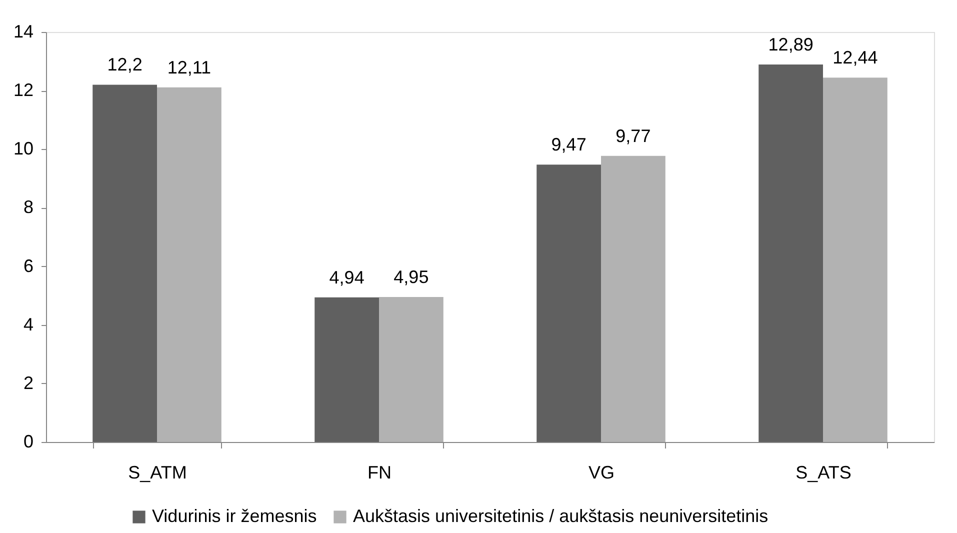 The height and width of the screenshot is (533, 957). What do you see at coordinates (28, 442) in the screenshot?
I see `y-tick-label: 0` at bounding box center [28, 442].